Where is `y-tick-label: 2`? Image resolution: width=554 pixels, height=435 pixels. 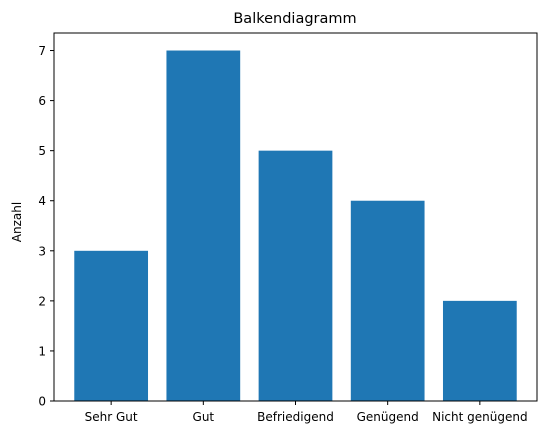
y-tick-label: 2 is located at coordinates (42, 301).